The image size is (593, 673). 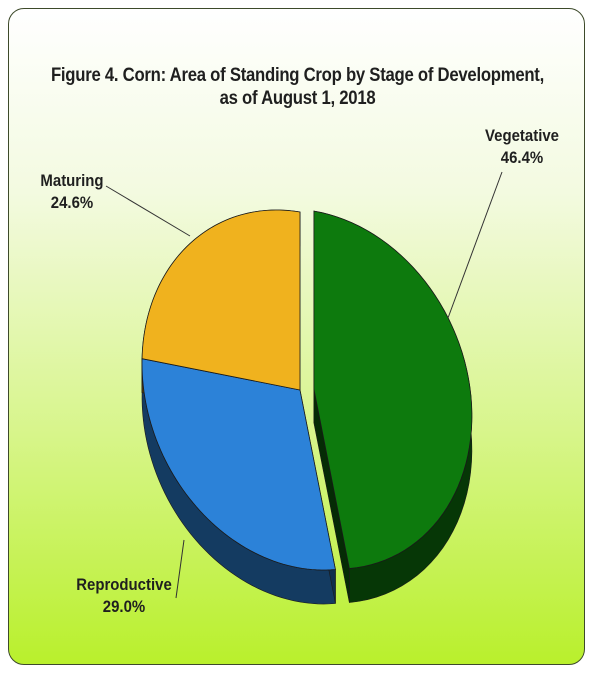 I want to click on slice-value-reproductive: 29.0%, so click(x=124, y=607).